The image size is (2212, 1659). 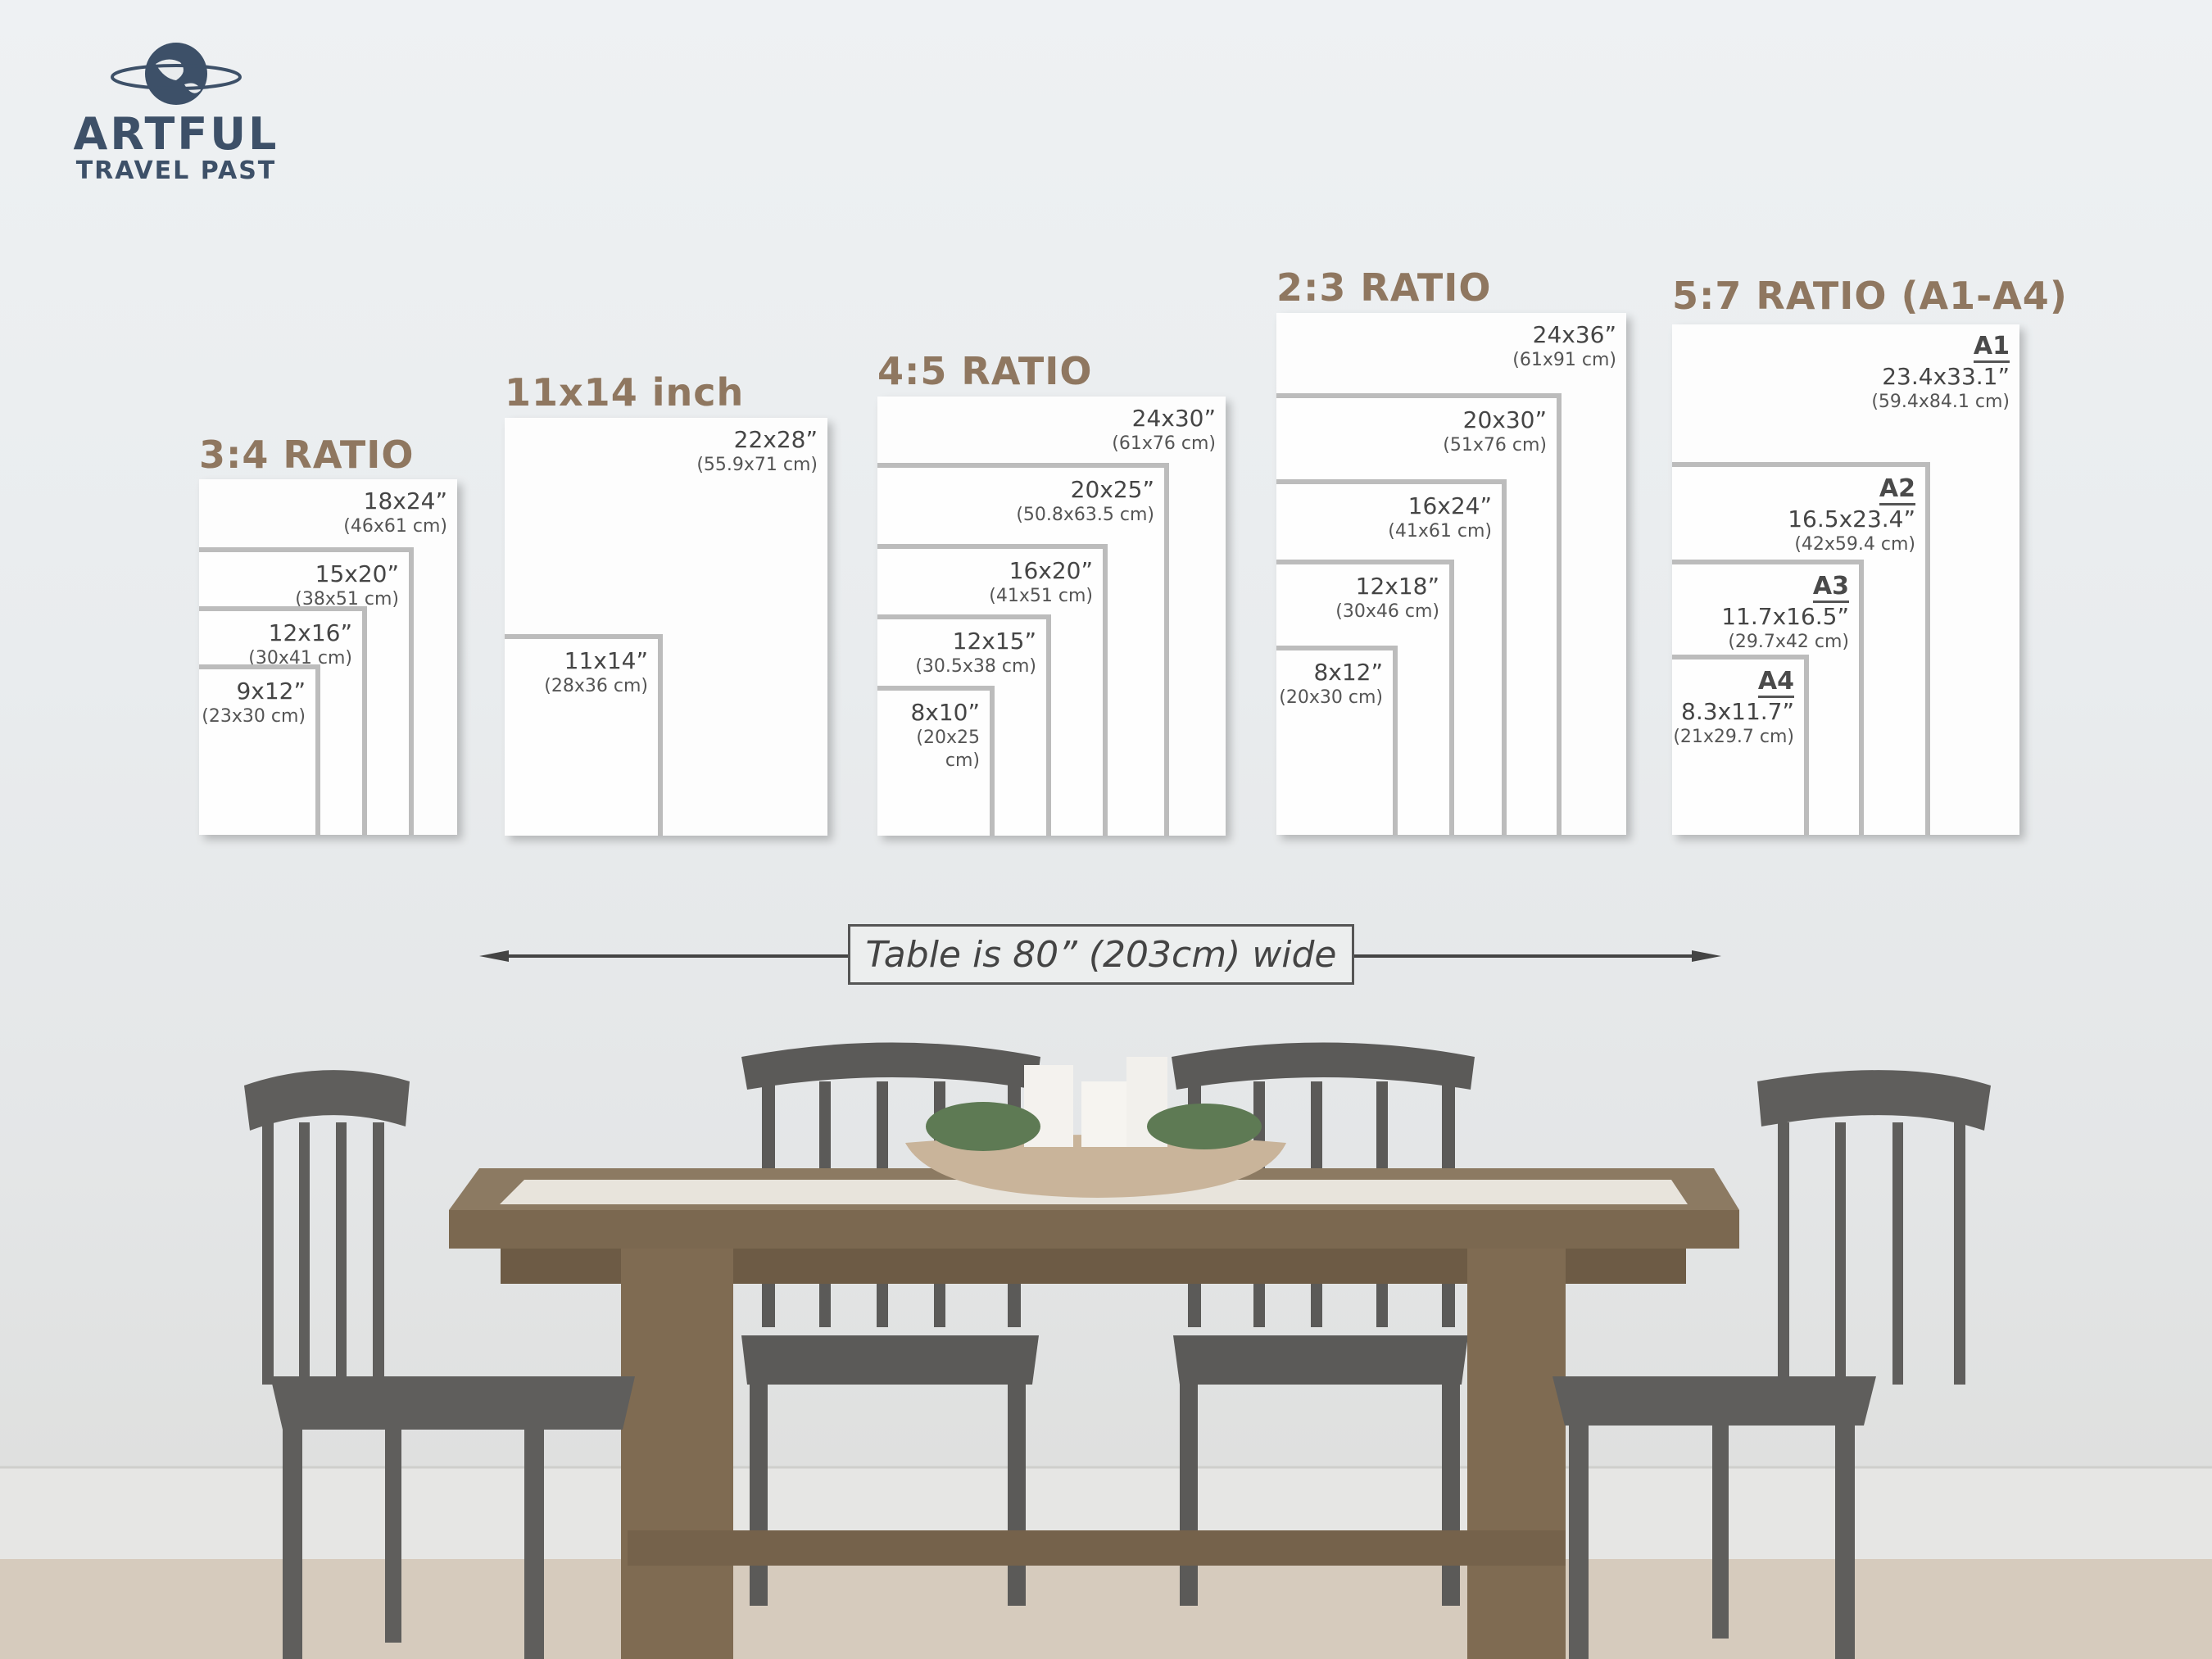 What do you see at coordinates (254, 716) in the screenshot?
I see `frame-size-cm: (23x30 cm)` at bounding box center [254, 716].